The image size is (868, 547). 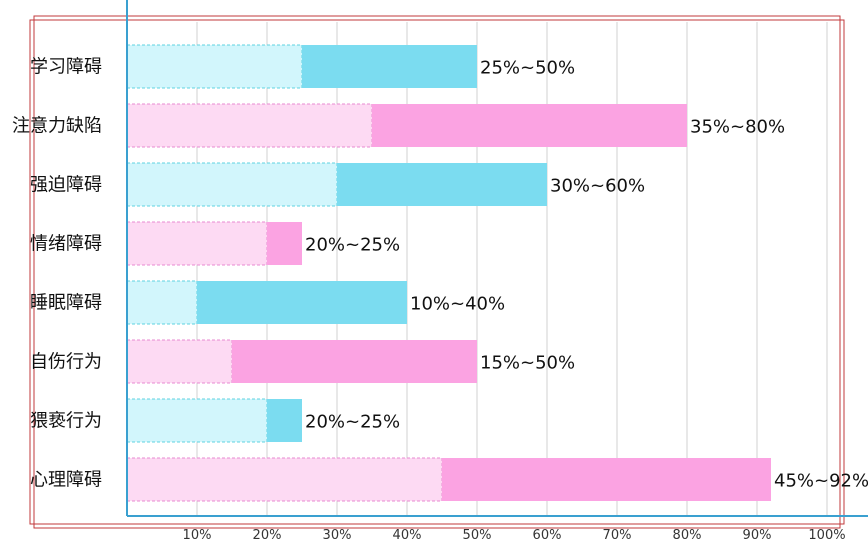 What do you see at coordinates (737, 127) in the screenshot?
I see `data-label: 35%~80%` at bounding box center [737, 127].